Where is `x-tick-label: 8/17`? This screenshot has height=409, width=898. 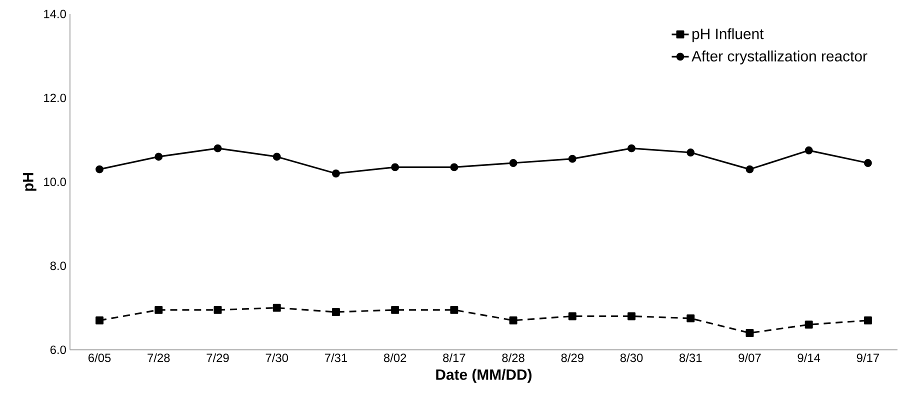
x-tick-label: 8/17 is located at coordinates (454, 357).